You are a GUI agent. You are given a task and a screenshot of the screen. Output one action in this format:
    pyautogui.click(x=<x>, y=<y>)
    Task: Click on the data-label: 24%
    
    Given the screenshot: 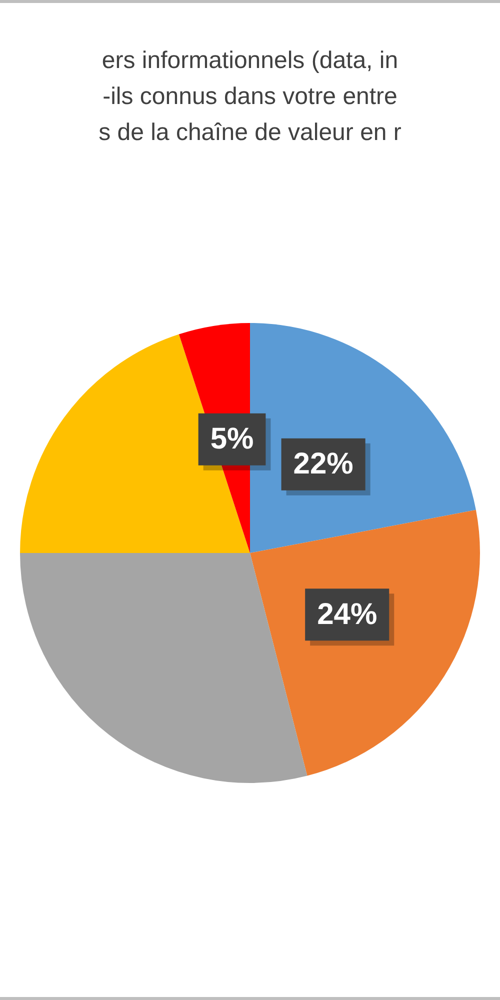 What is the action you would take?
    pyautogui.click(x=347, y=614)
    